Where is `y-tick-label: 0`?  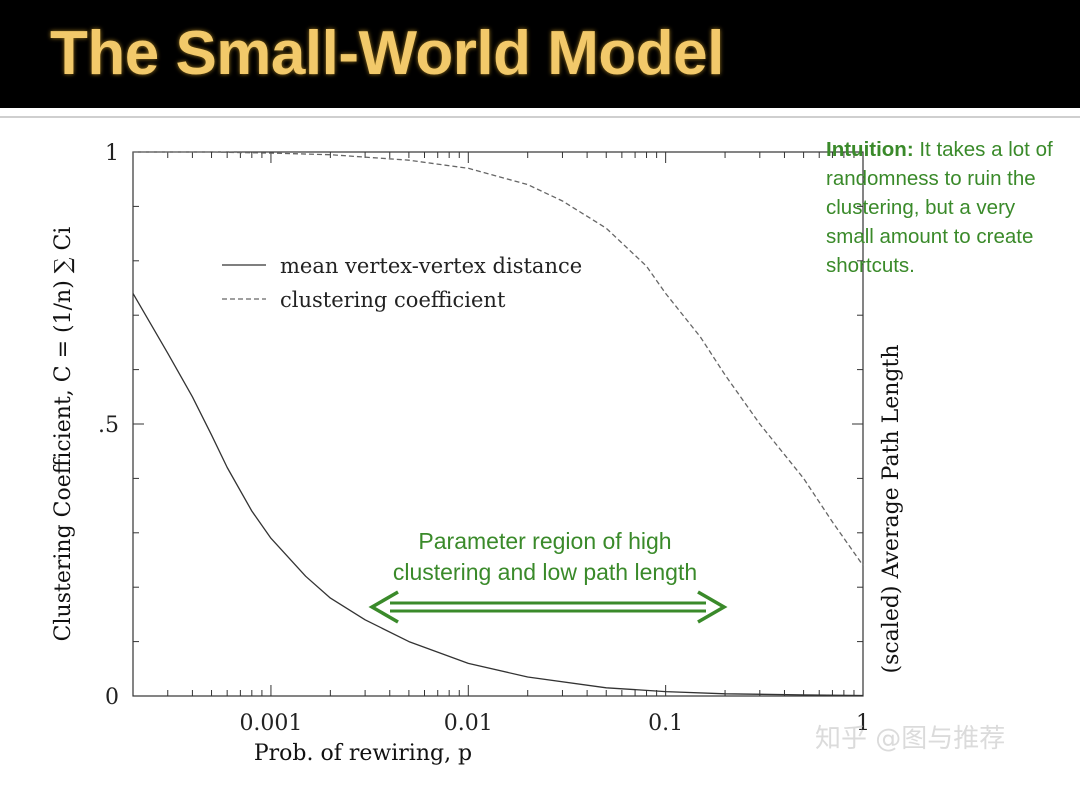
y-tick-label: 0 is located at coordinates (112, 697).